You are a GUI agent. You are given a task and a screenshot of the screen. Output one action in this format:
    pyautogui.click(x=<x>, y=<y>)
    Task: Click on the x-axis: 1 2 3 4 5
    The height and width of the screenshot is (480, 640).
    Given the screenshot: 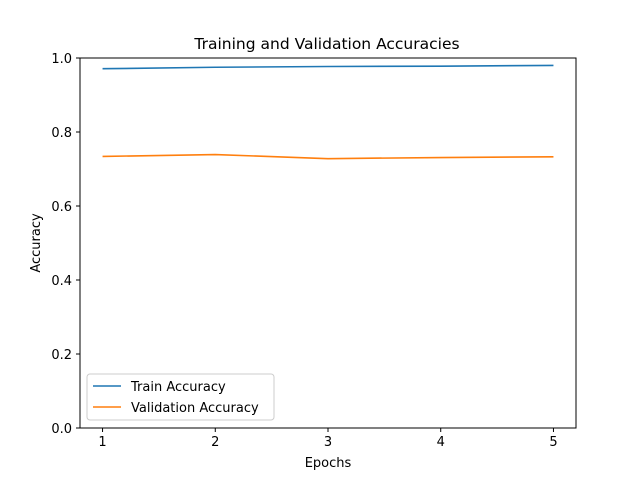 What is the action you would take?
    pyautogui.click(x=328, y=439)
    